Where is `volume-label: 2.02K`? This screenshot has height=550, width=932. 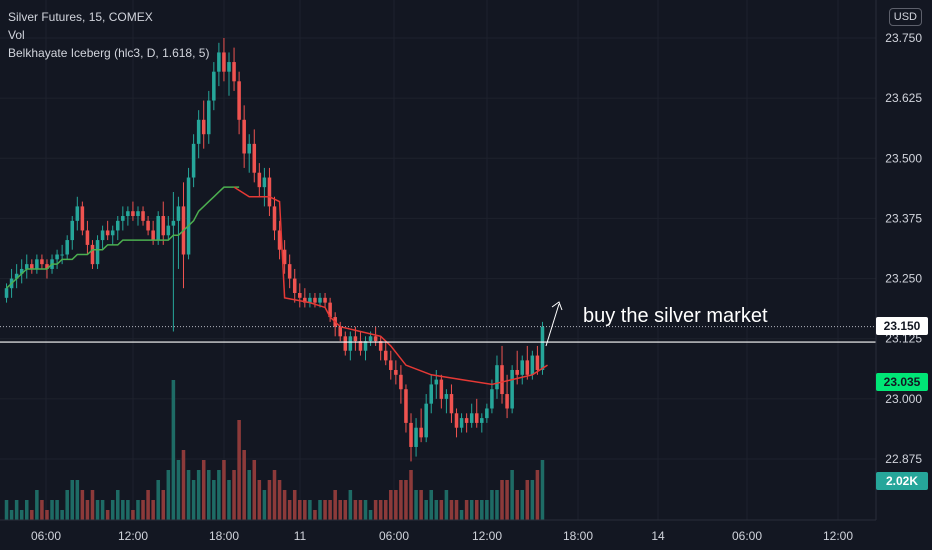 volume-label: 2.02K is located at coordinates (902, 481).